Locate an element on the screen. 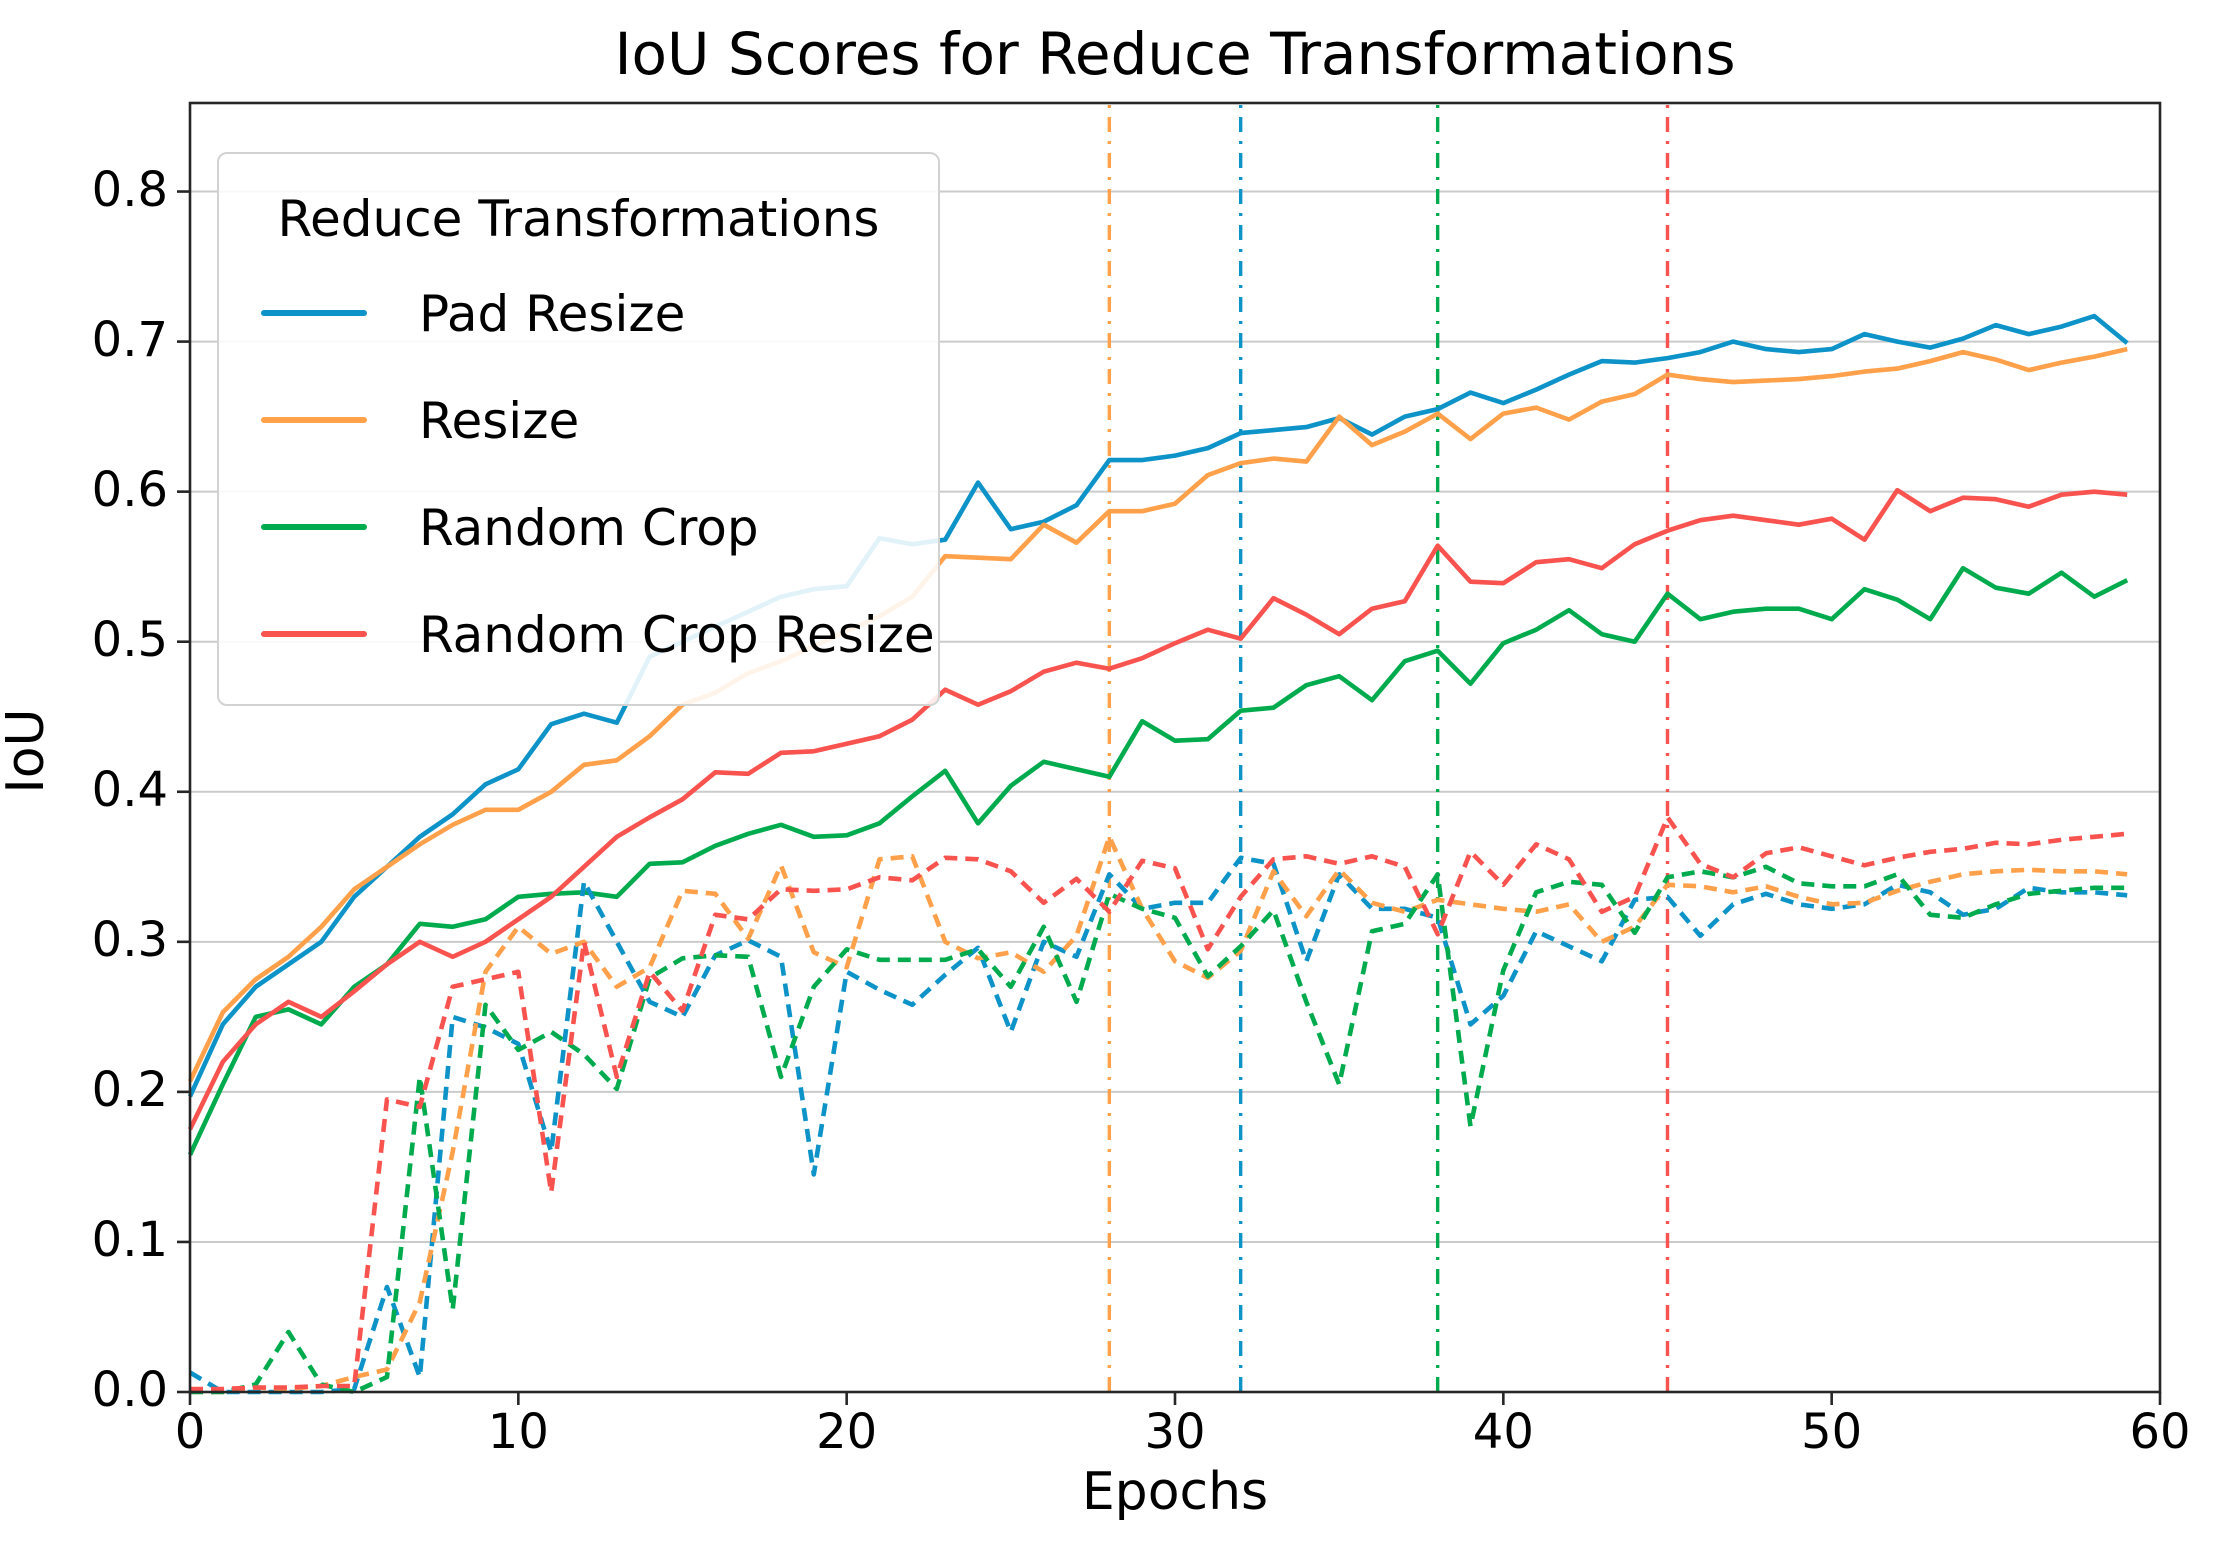 Image resolution: width=2218 pixels, height=1542 pixels. chart-title: IoU Scores for Reduce Transformations is located at coordinates (1175, 54).